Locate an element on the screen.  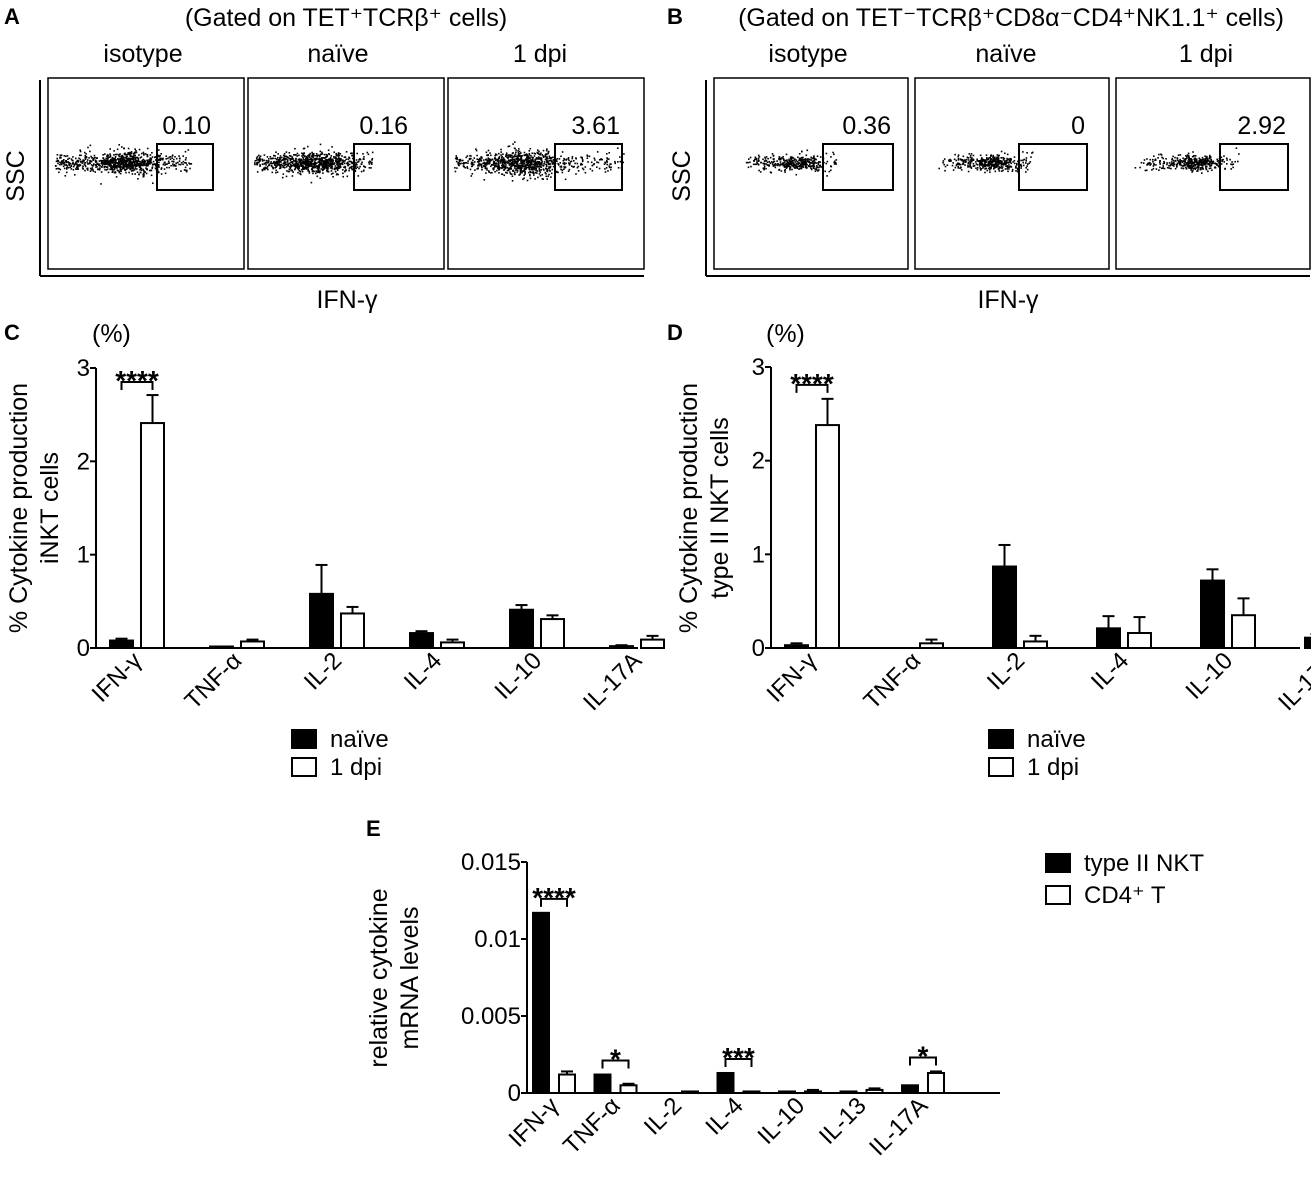
bar-group: IL-2 is located at coordinates (669, 1115).